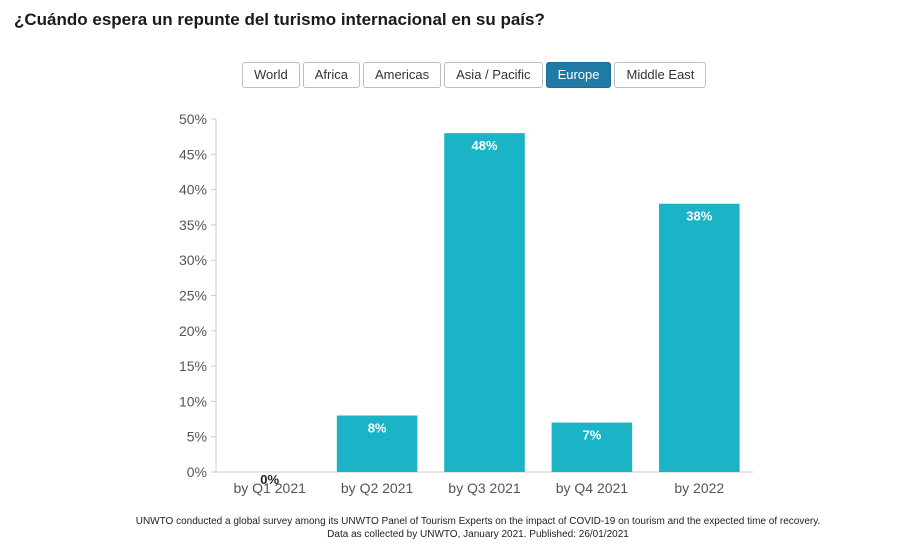 This screenshot has height=550, width=920. I want to click on y-tick-label: 40%, so click(193, 190).